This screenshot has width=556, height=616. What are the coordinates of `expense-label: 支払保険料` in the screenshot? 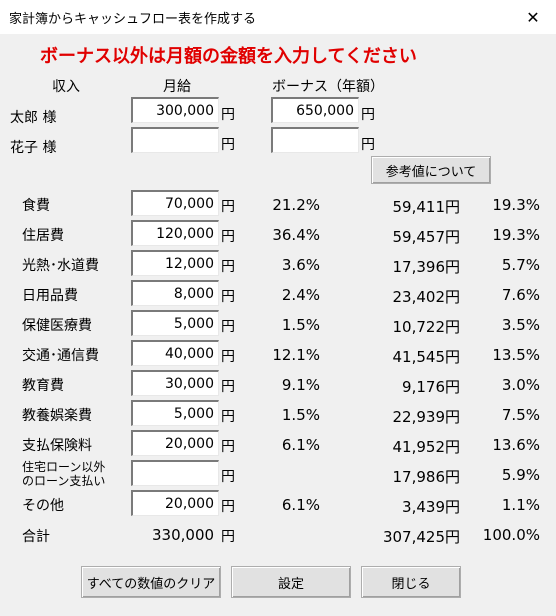 It's located at (57, 446).